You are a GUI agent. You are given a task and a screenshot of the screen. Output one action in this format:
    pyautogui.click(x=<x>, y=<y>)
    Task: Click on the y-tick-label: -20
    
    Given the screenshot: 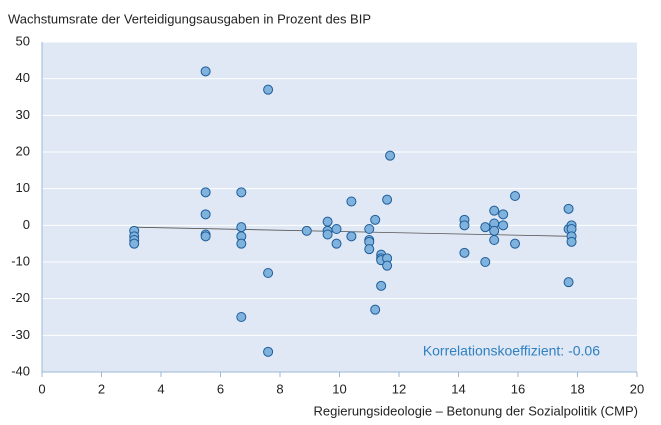 What is the action you would take?
    pyautogui.click(x=20, y=297)
    